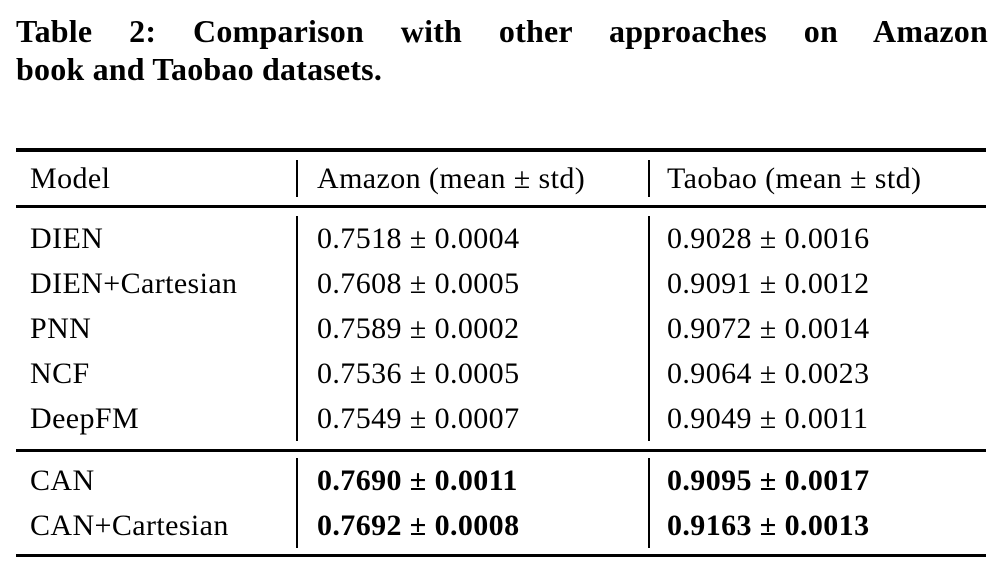  Describe the element at coordinates (472, 178) in the screenshot. I see `column-header-amazon: Amazon (mean ± std)` at that location.